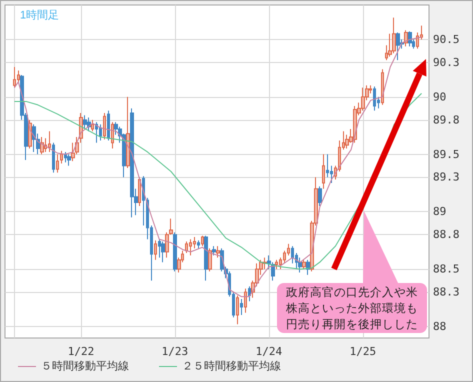 The height and width of the screenshot is (382, 473). What do you see at coordinates (446, 269) in the screenshot?
I see `y-tick-label: 88.5` at bounding box center [446, 269].